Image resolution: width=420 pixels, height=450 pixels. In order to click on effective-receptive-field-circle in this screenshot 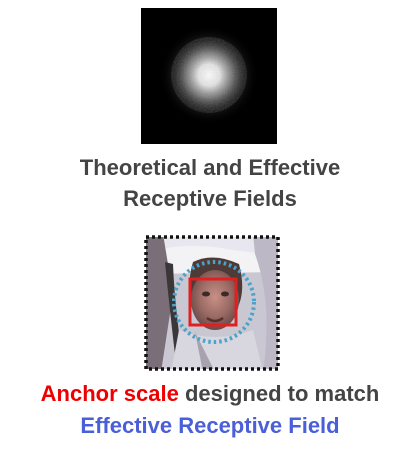, I will do `click(214, 302)`.